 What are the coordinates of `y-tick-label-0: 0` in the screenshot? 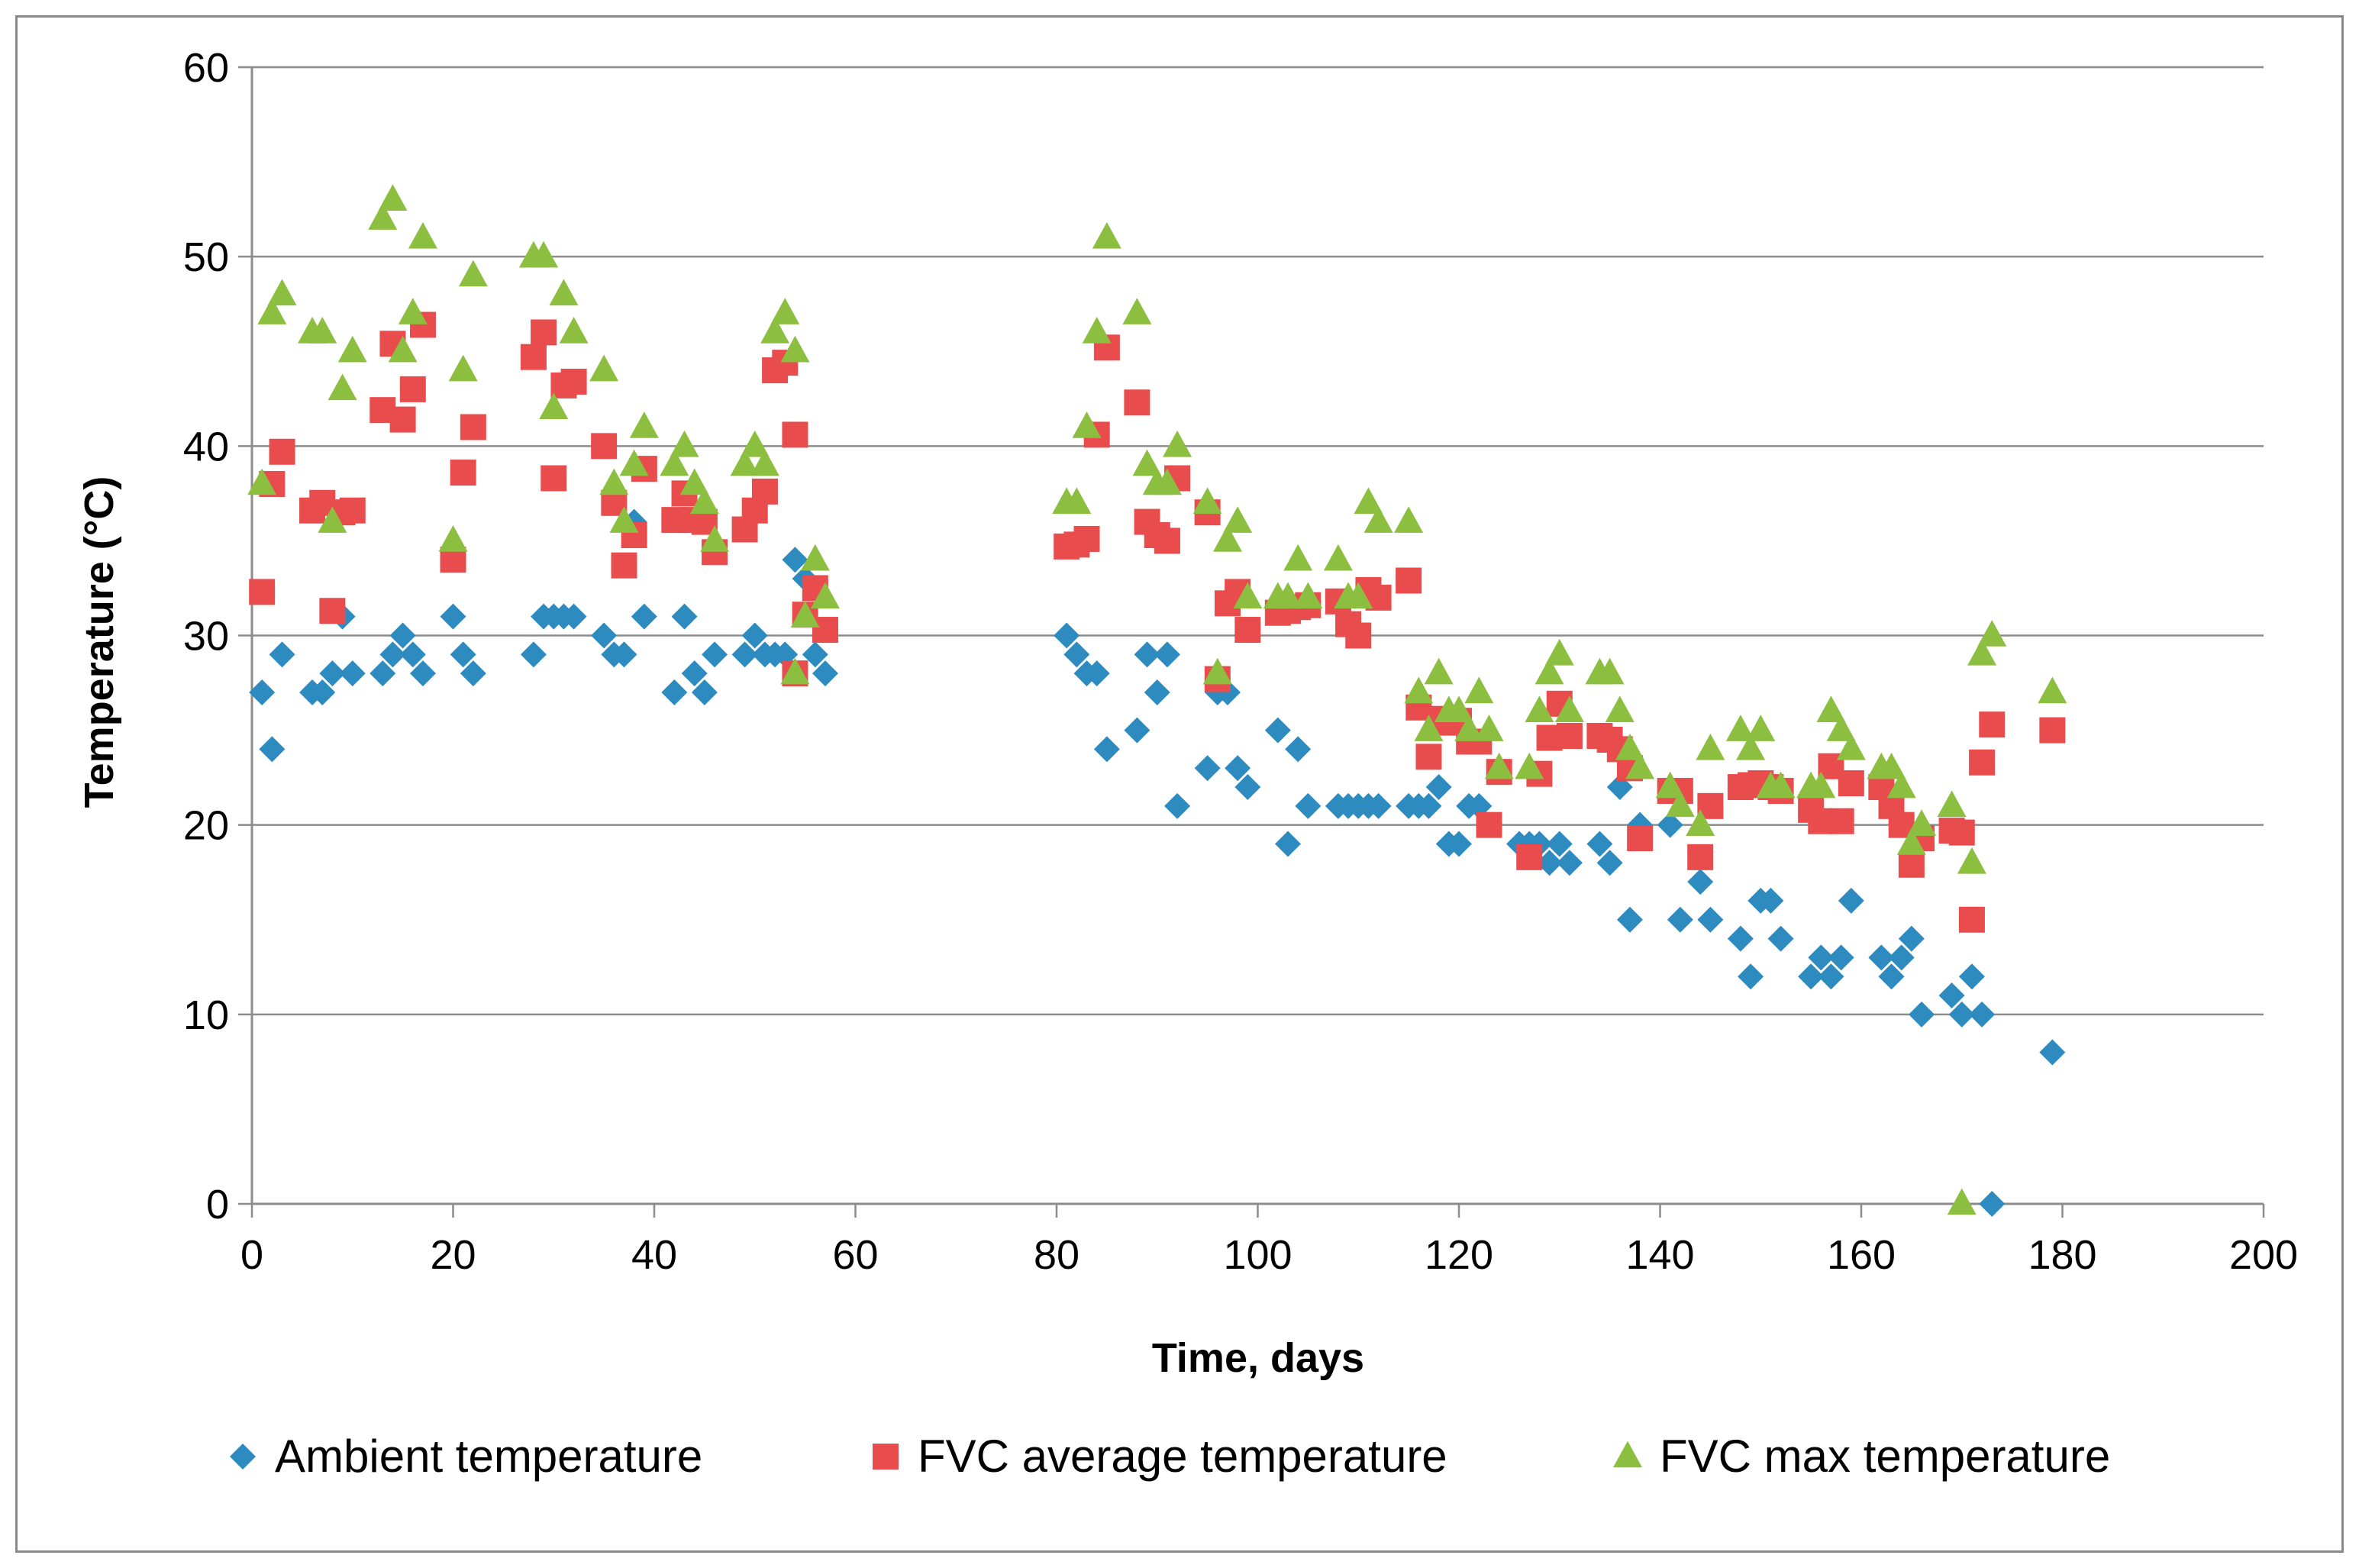 It's located at (217, 1205).